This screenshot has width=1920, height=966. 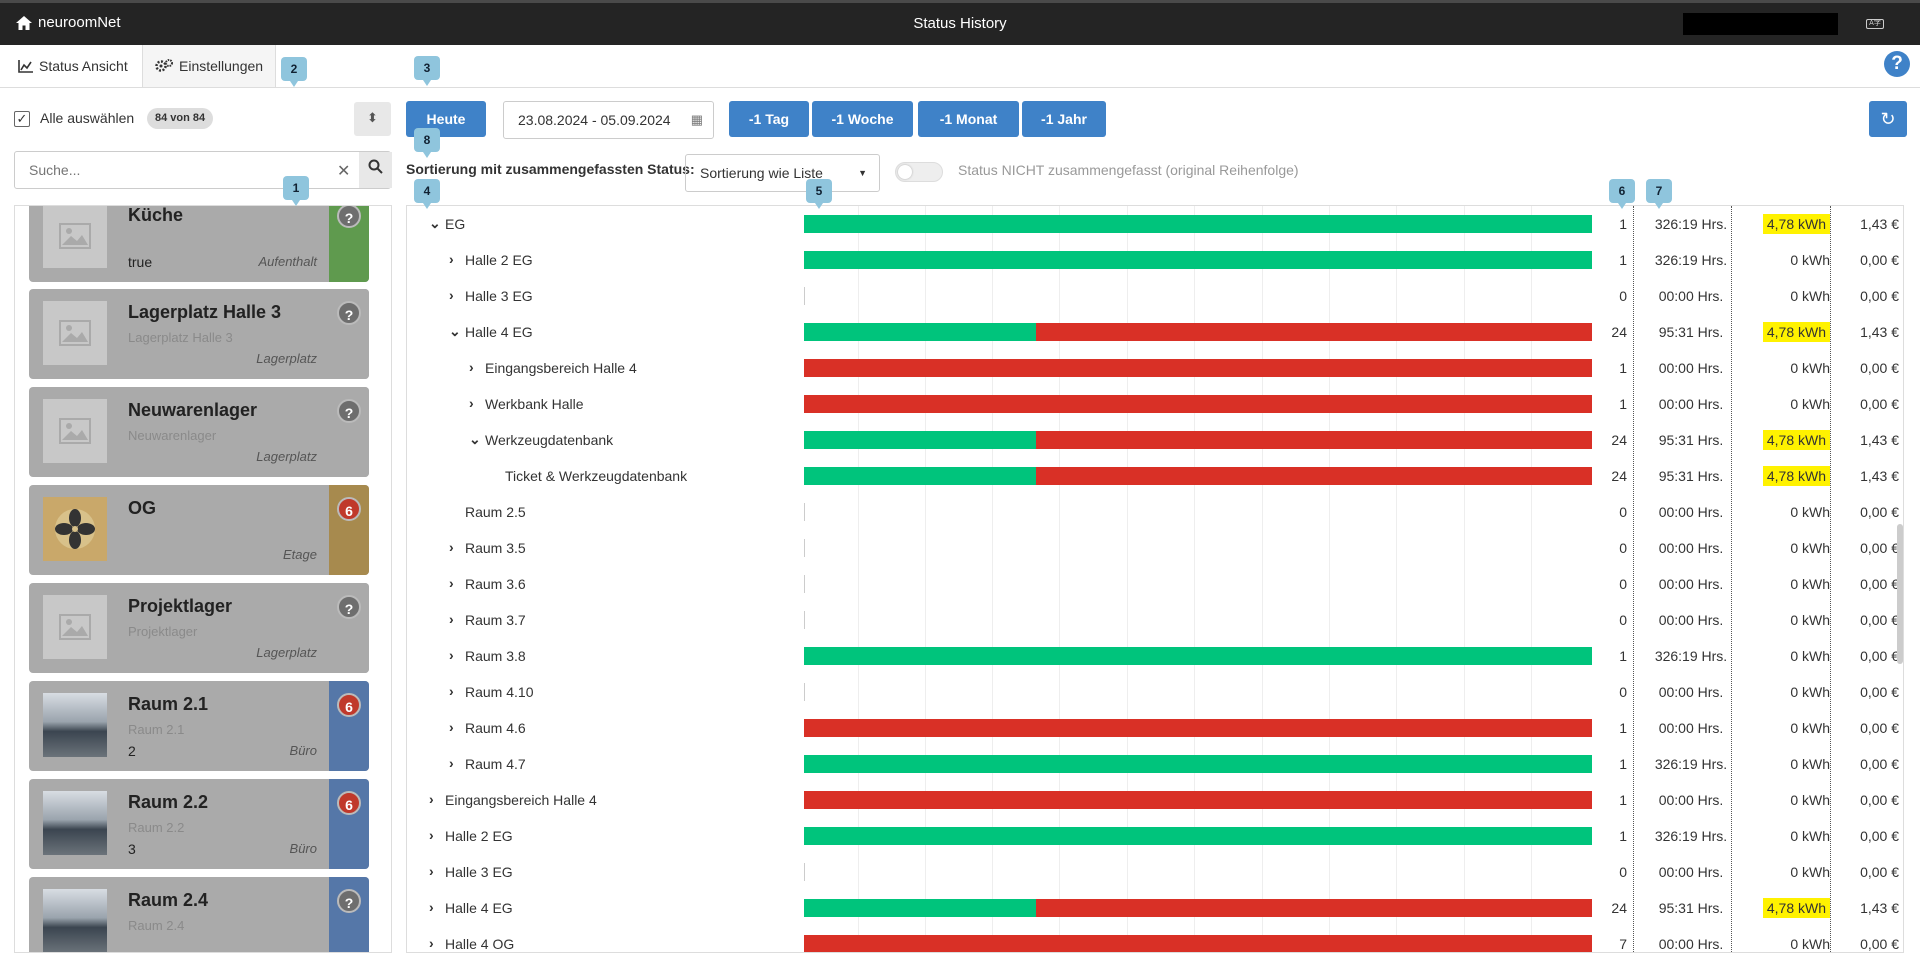 I want to click on card-title: Raum 2.4, so click(x=168, y=900).